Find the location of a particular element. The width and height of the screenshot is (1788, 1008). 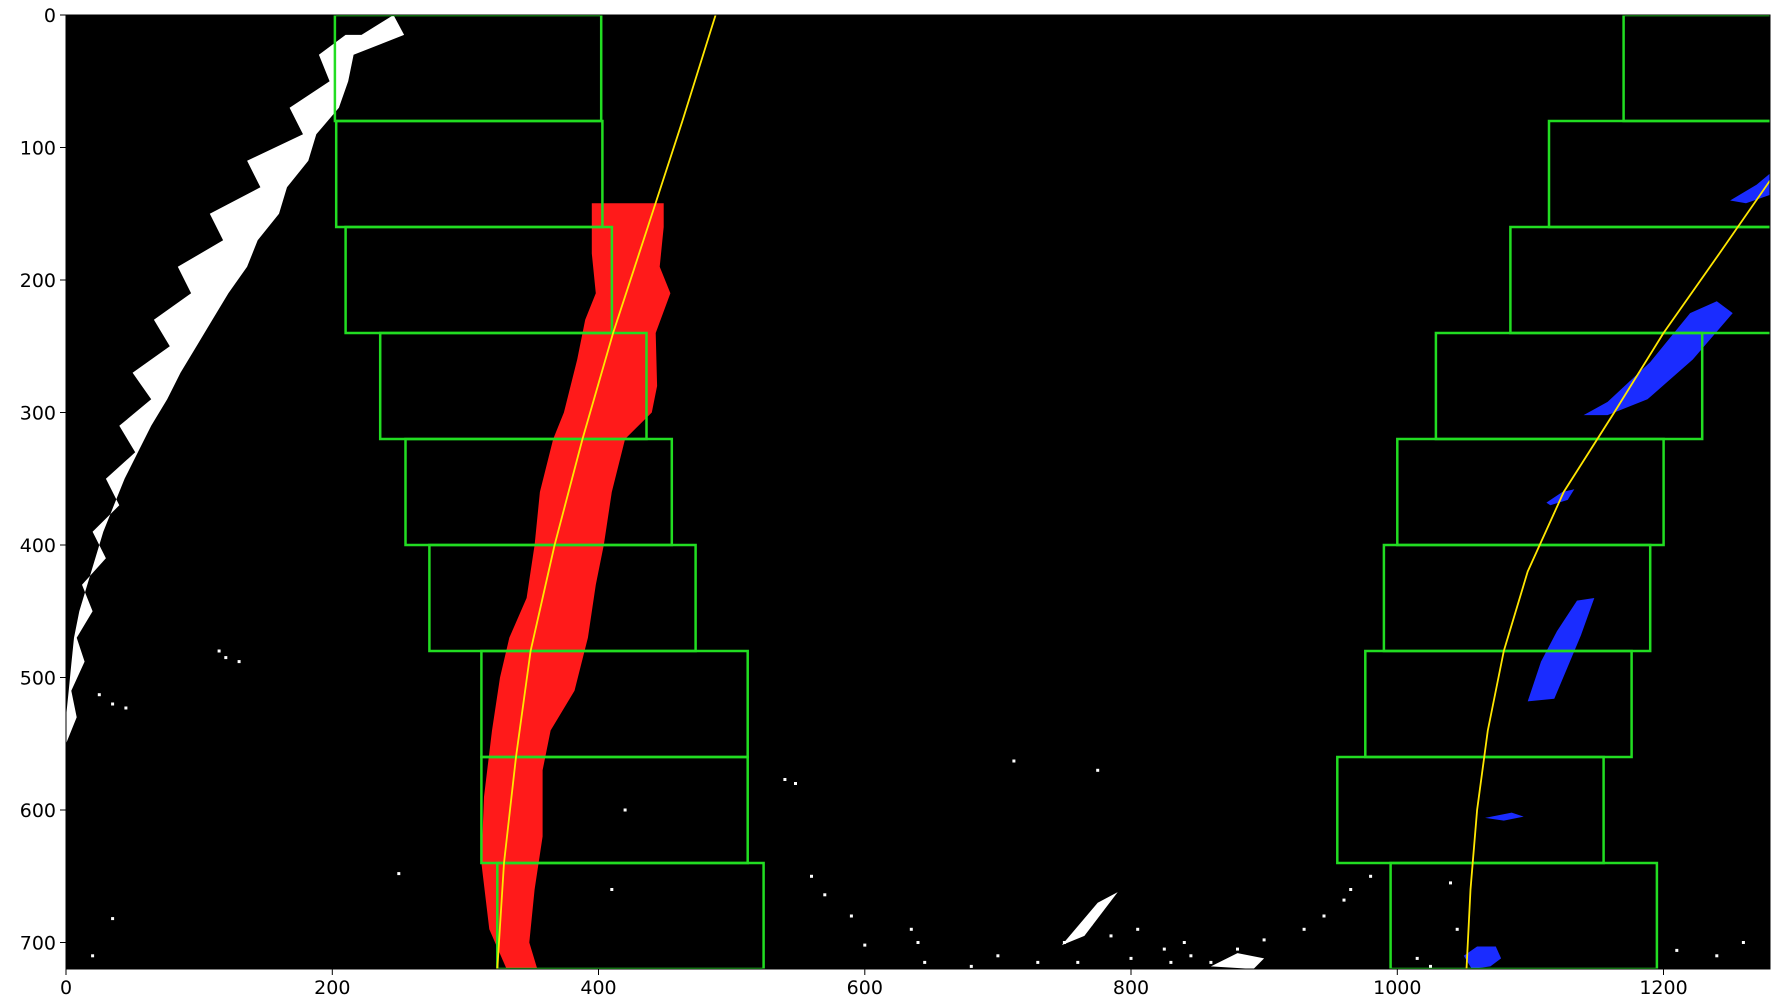

y-tick: 400 is located at coordinates (43, 546).